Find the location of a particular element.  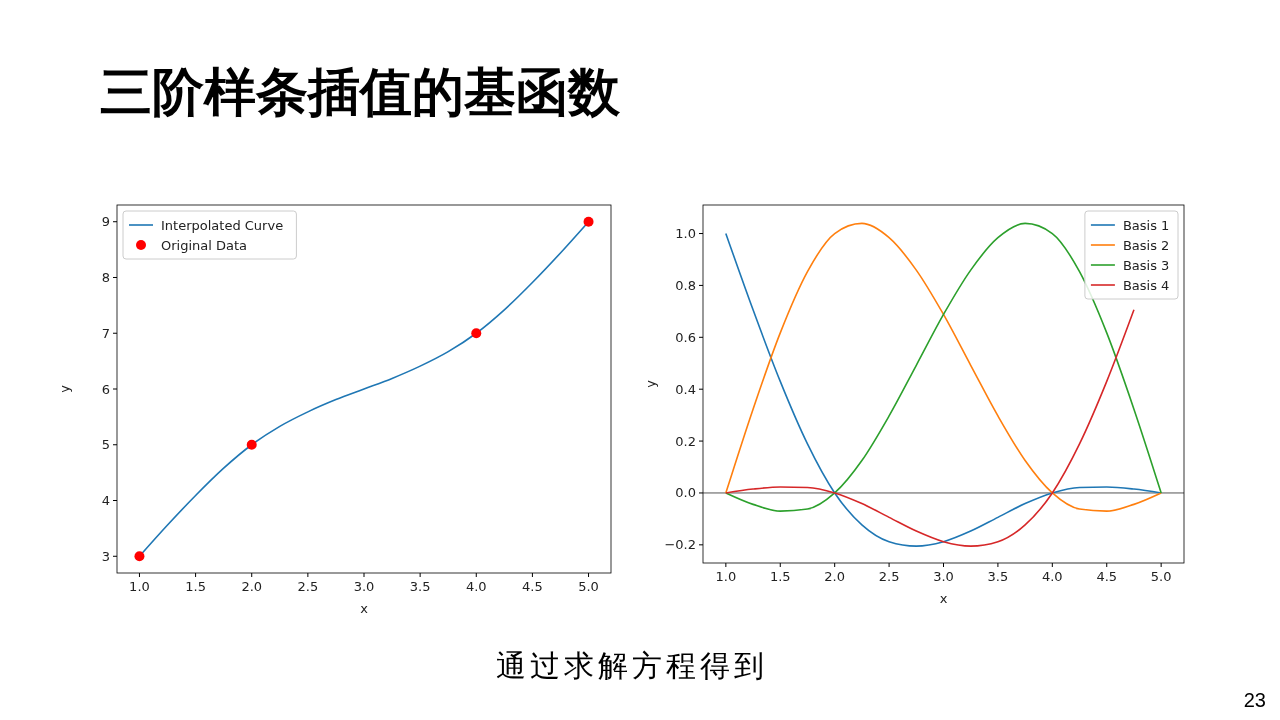

legend-label: Basis 3 is located at coordinates (1146, 265).